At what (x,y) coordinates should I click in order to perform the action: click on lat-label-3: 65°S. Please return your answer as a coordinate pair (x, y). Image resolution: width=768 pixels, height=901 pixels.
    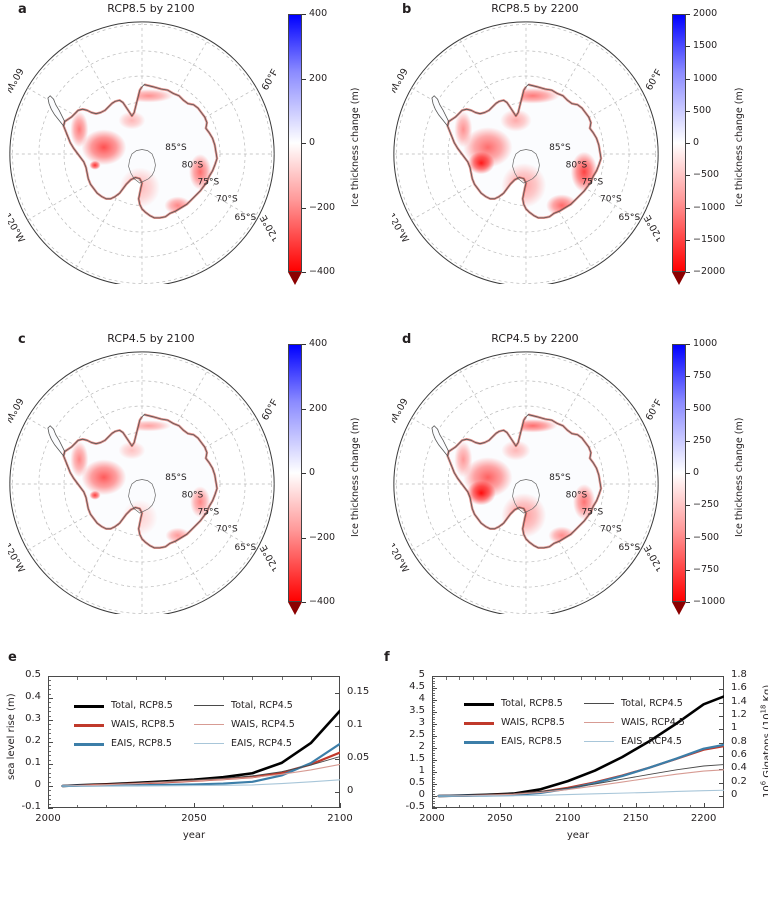
    Looking at the image, I should click on (246, 548).